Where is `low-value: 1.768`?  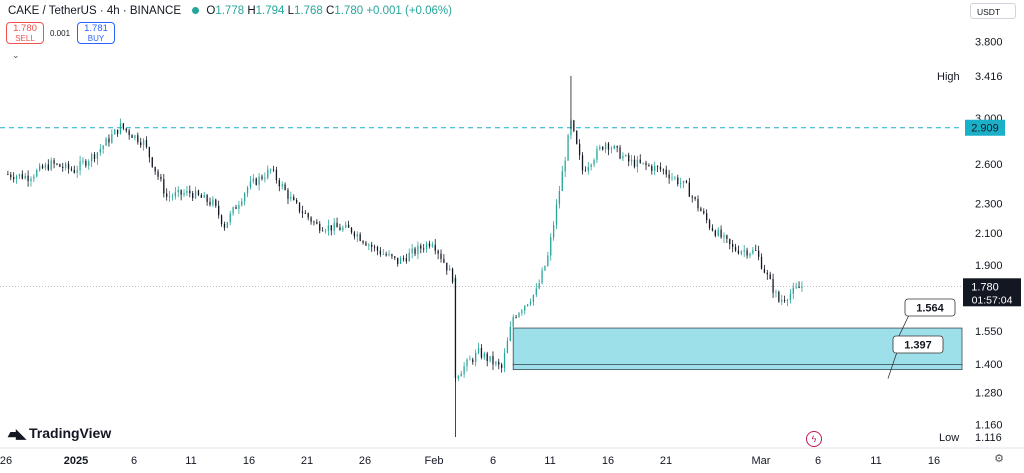 low-value: 1.768 is located at coordinates (308, 11).